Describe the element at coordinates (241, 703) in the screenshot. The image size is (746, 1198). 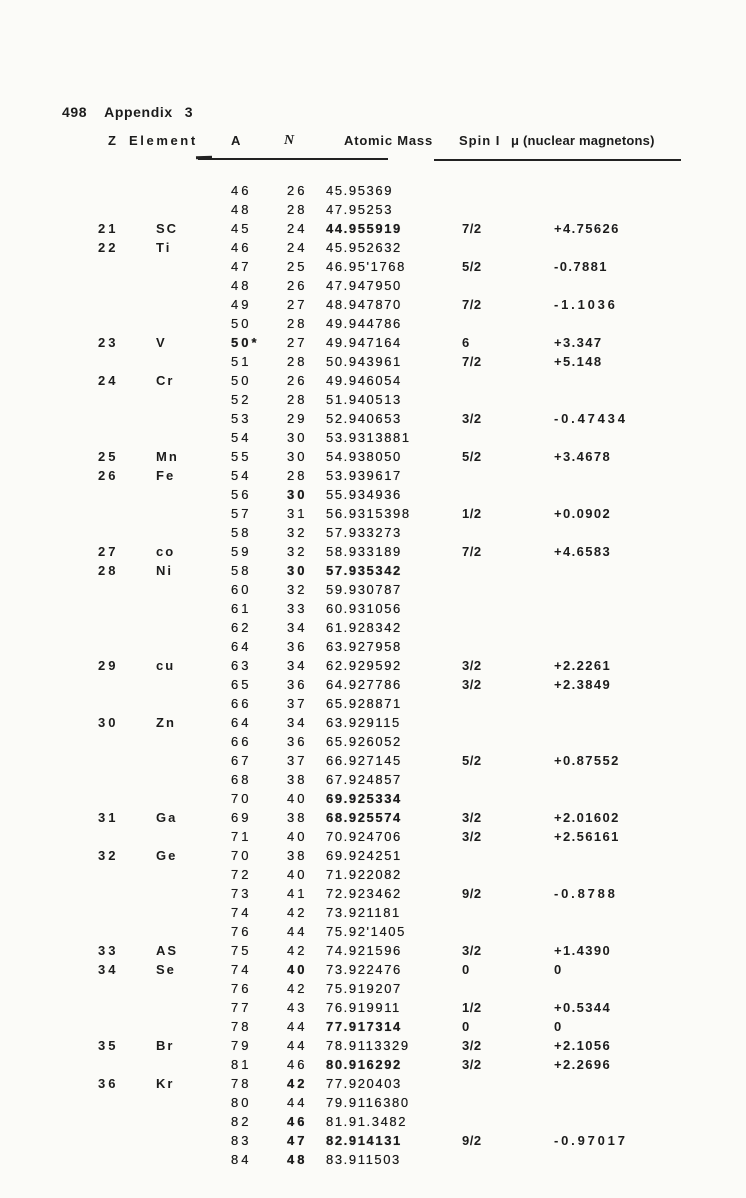
I see `cell-a: 66` at that location.